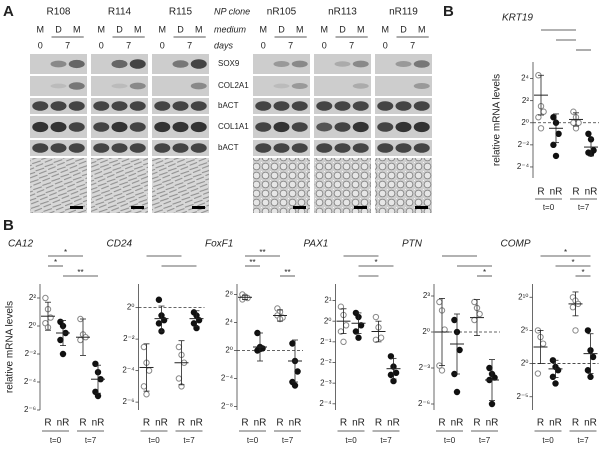  I want to click on y-tick-label: 2¹⁰, so click(523, 296).